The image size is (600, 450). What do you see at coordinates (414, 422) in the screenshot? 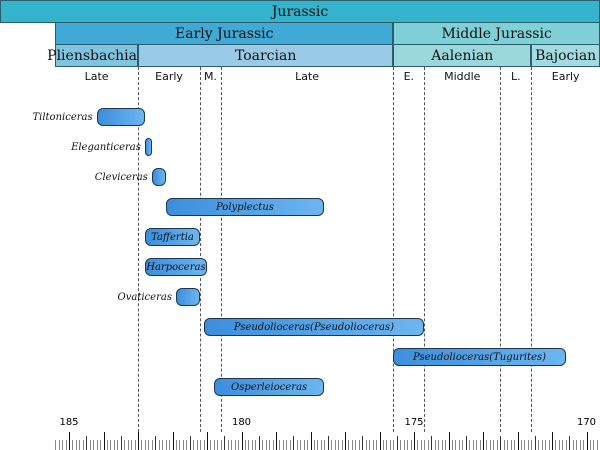
I see `axis-tick-label: 175` at bounding box center [414, 422].